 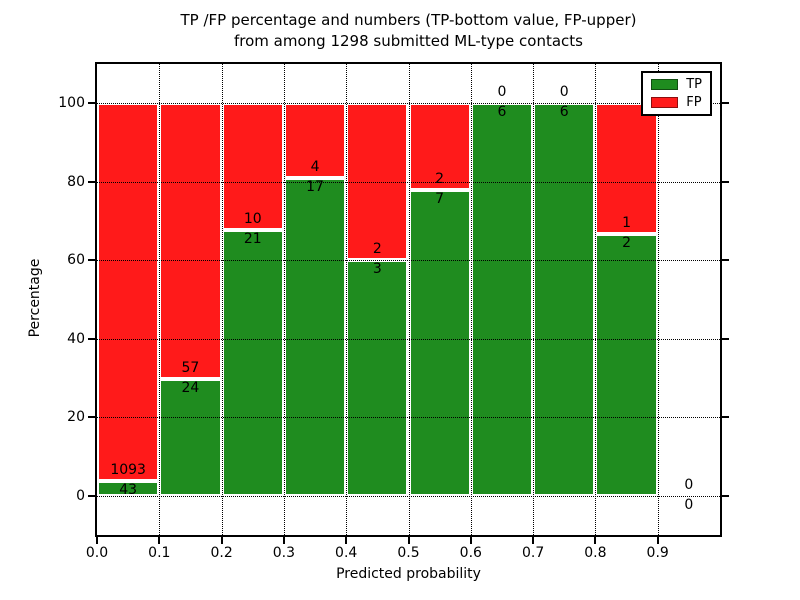 What do you see at coordinates (159, 553) in the screenshot?
I see `x-tick-label: 0.1` at bounding box center [159, 553].